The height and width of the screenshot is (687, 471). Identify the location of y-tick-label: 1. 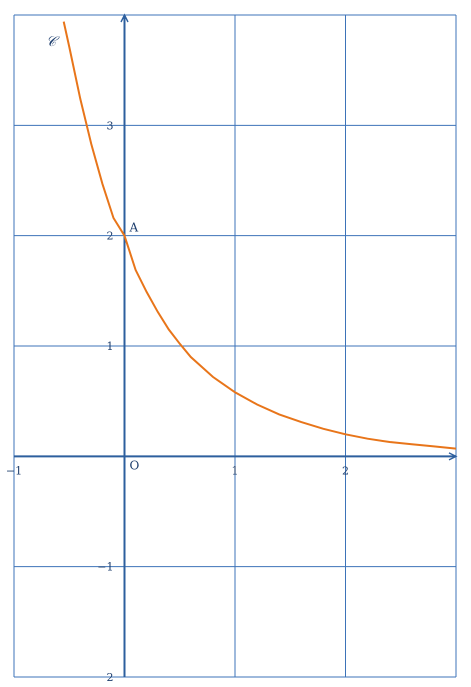
(110, 346).